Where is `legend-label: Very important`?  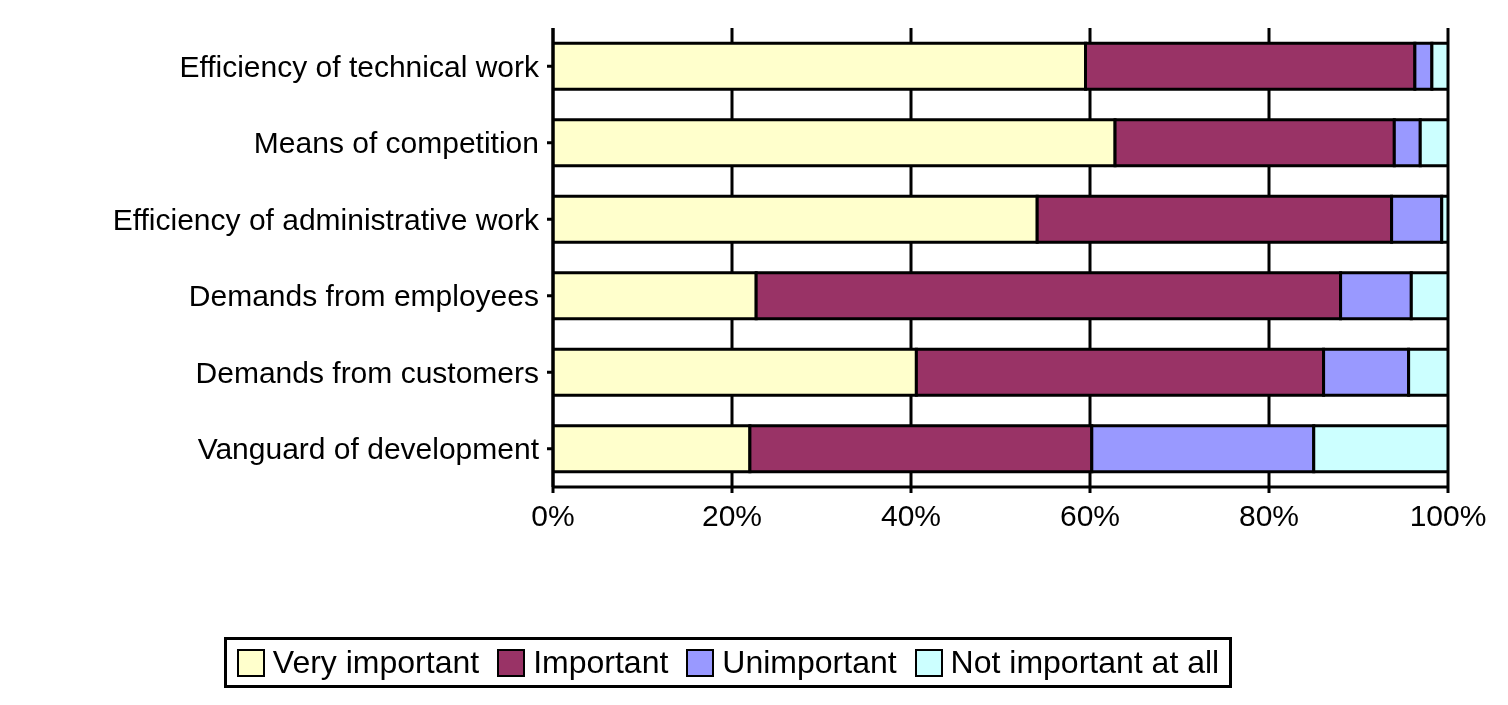
legend-label: Very important is located at coordinates (376, 662).